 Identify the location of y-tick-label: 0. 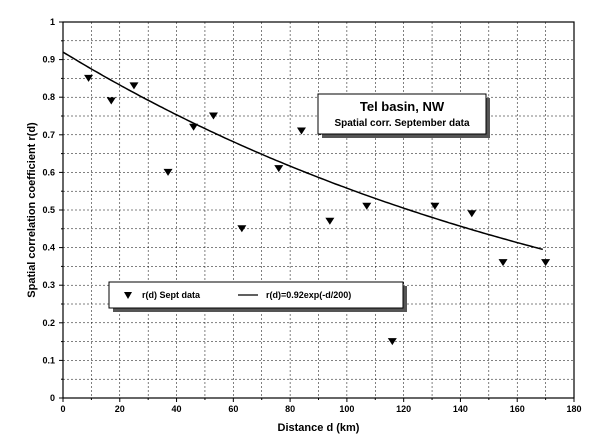
(52, 398).